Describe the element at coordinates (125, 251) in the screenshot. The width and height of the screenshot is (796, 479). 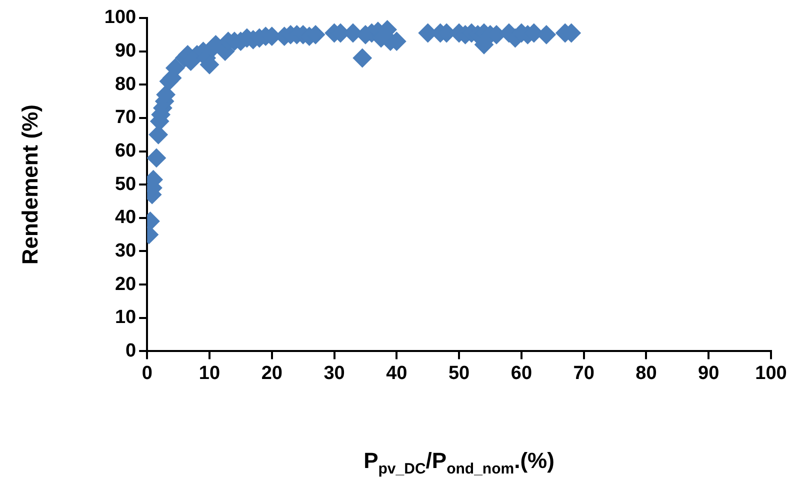
I see `y-tick-label: 30` at that location.